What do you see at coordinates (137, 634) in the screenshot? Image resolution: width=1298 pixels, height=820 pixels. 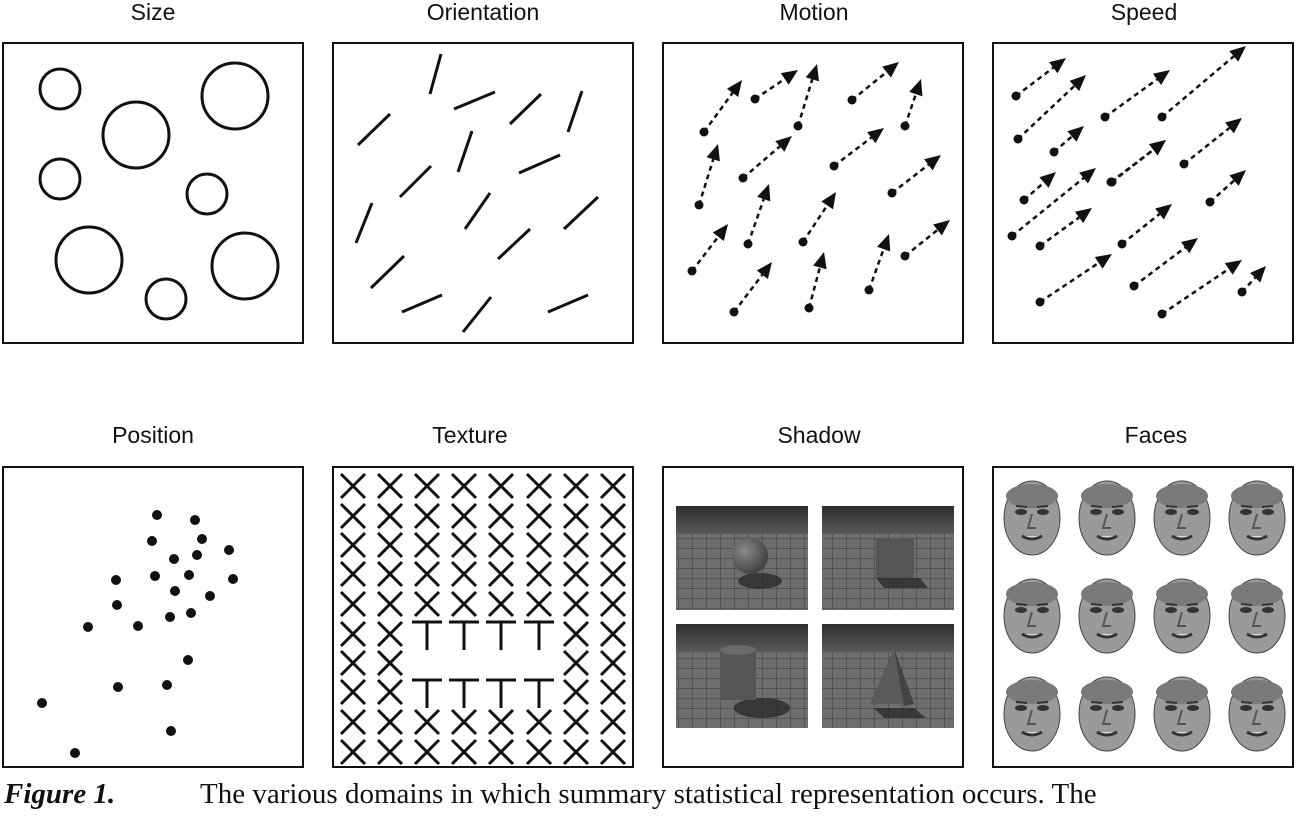 I see `position-dots` at bounding box center [137, 634].